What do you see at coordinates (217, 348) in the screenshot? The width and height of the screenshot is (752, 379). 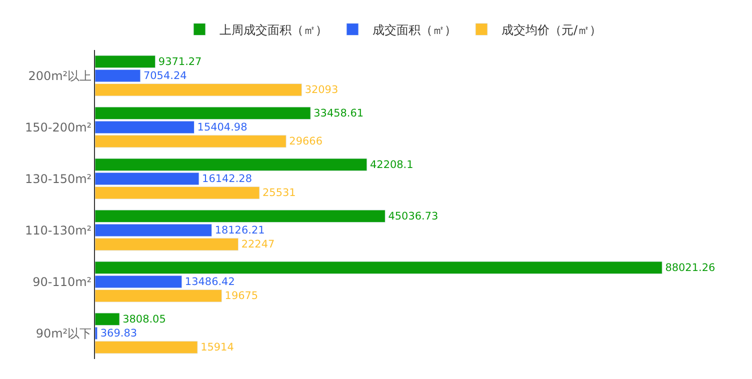 I see `data-label: 15914` at bounding box center [217, 348].